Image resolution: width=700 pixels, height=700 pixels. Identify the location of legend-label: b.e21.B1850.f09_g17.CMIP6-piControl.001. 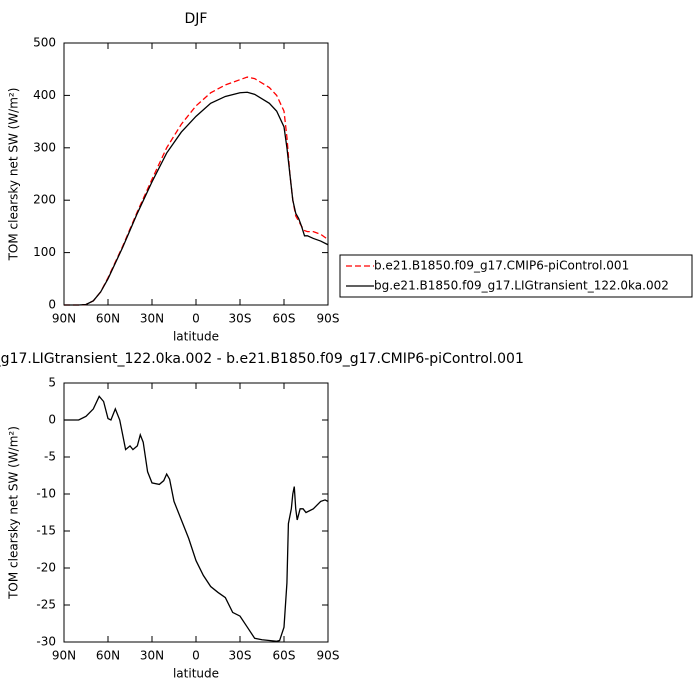
(501, 266).